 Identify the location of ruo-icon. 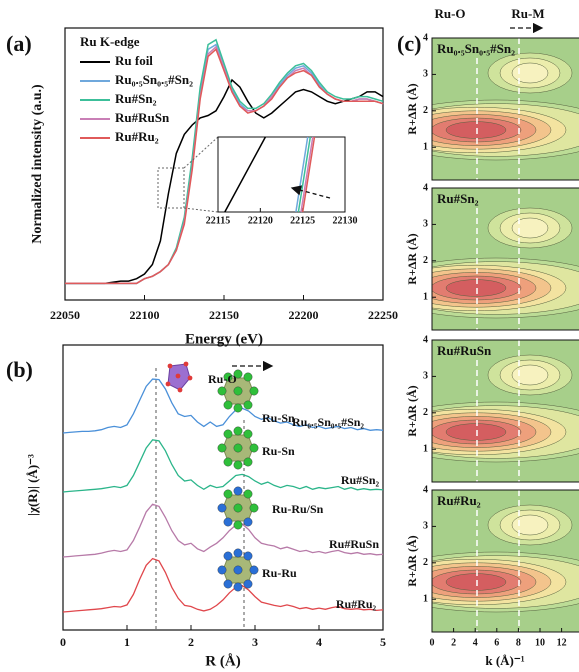
(179, 377).